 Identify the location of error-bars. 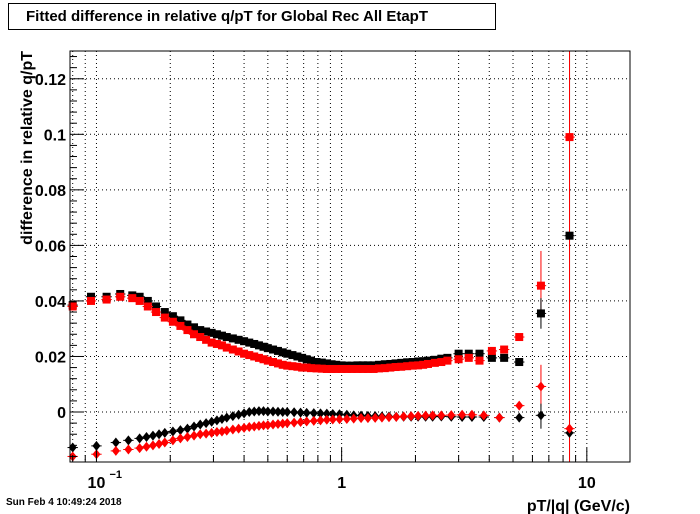
(555, 256).